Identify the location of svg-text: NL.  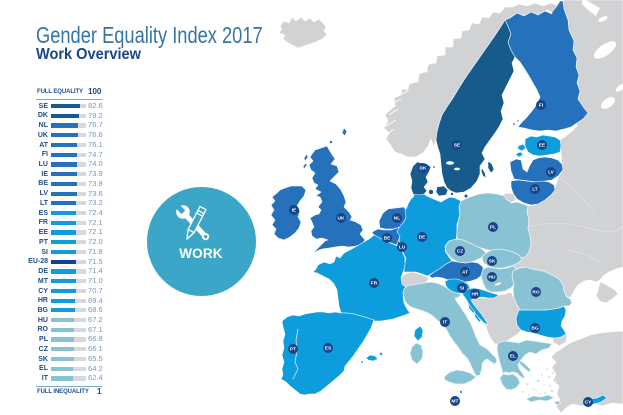
(397, 219).